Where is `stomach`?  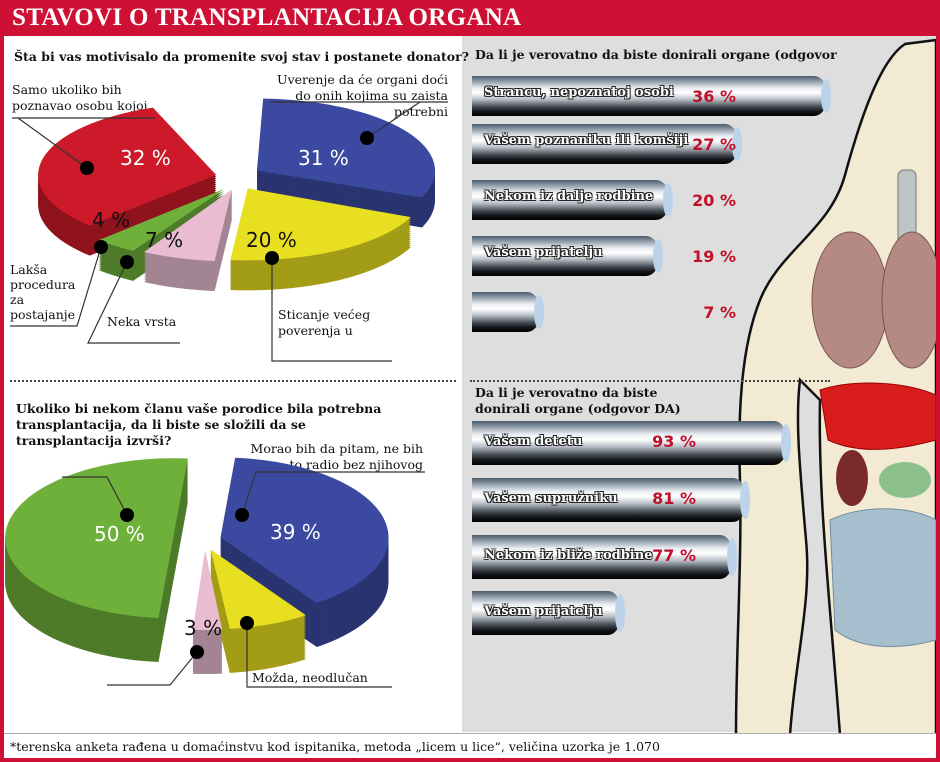
stomach is located at coordinates (905, 480).